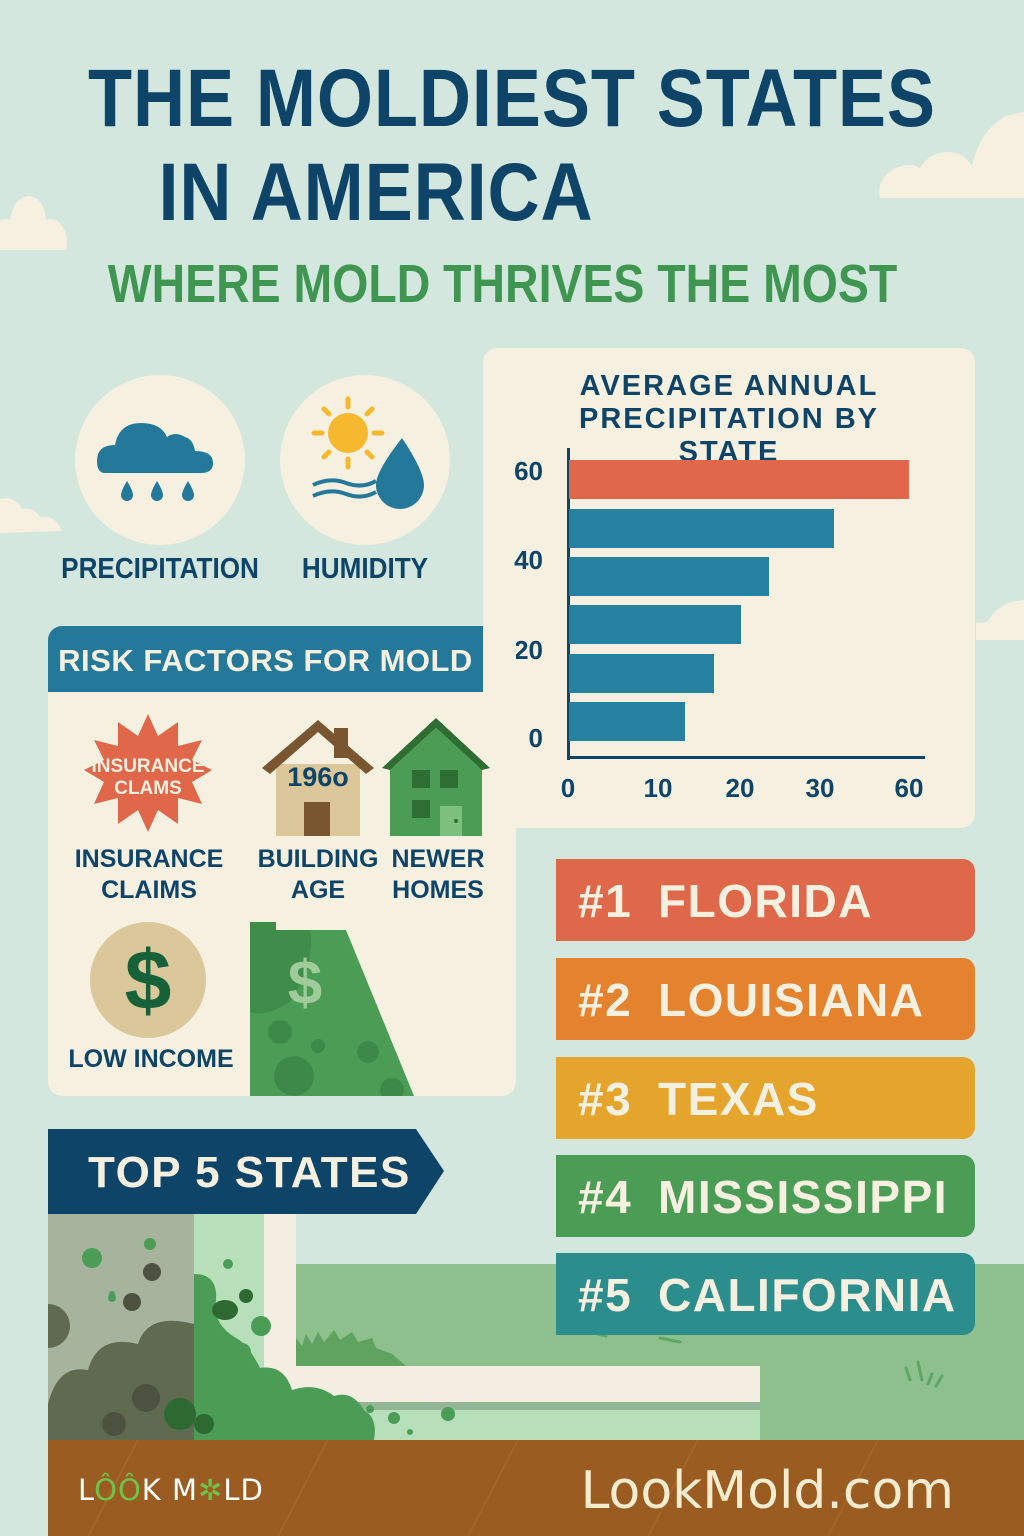  I want to click on rank-item-louisiana: #2 LOUISIANA, so click(765, 999).